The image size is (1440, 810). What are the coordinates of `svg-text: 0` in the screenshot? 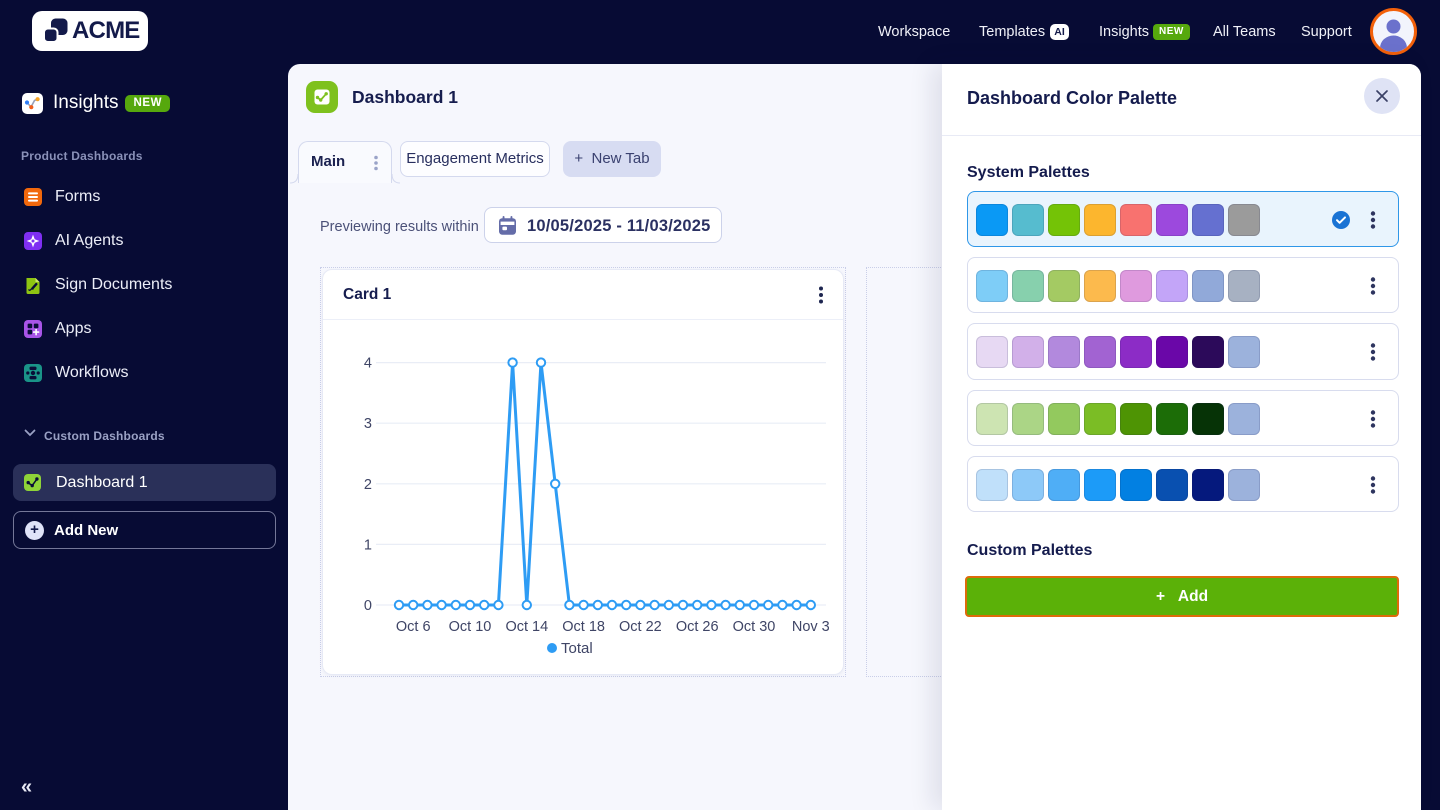 It's located at (368, 606).